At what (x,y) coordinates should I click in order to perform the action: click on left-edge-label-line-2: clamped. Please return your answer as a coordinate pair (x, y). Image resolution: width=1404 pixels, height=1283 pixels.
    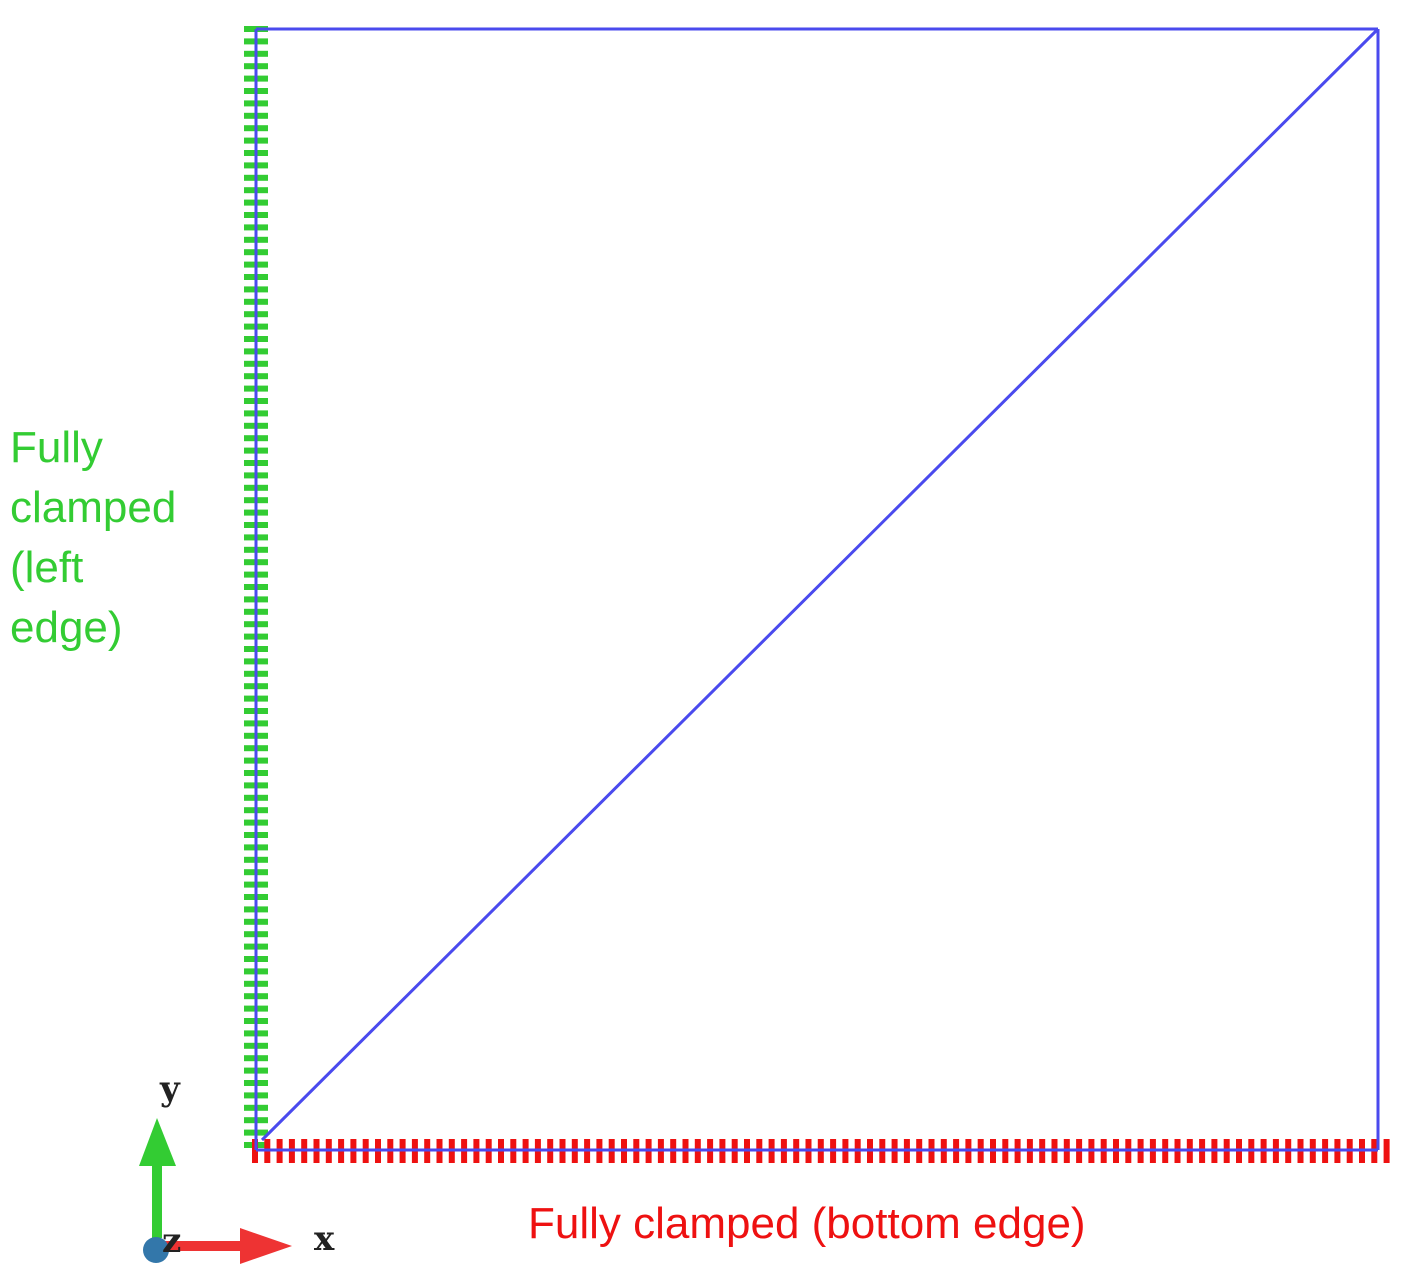
    Looking at the image, I should click on (93, 507).